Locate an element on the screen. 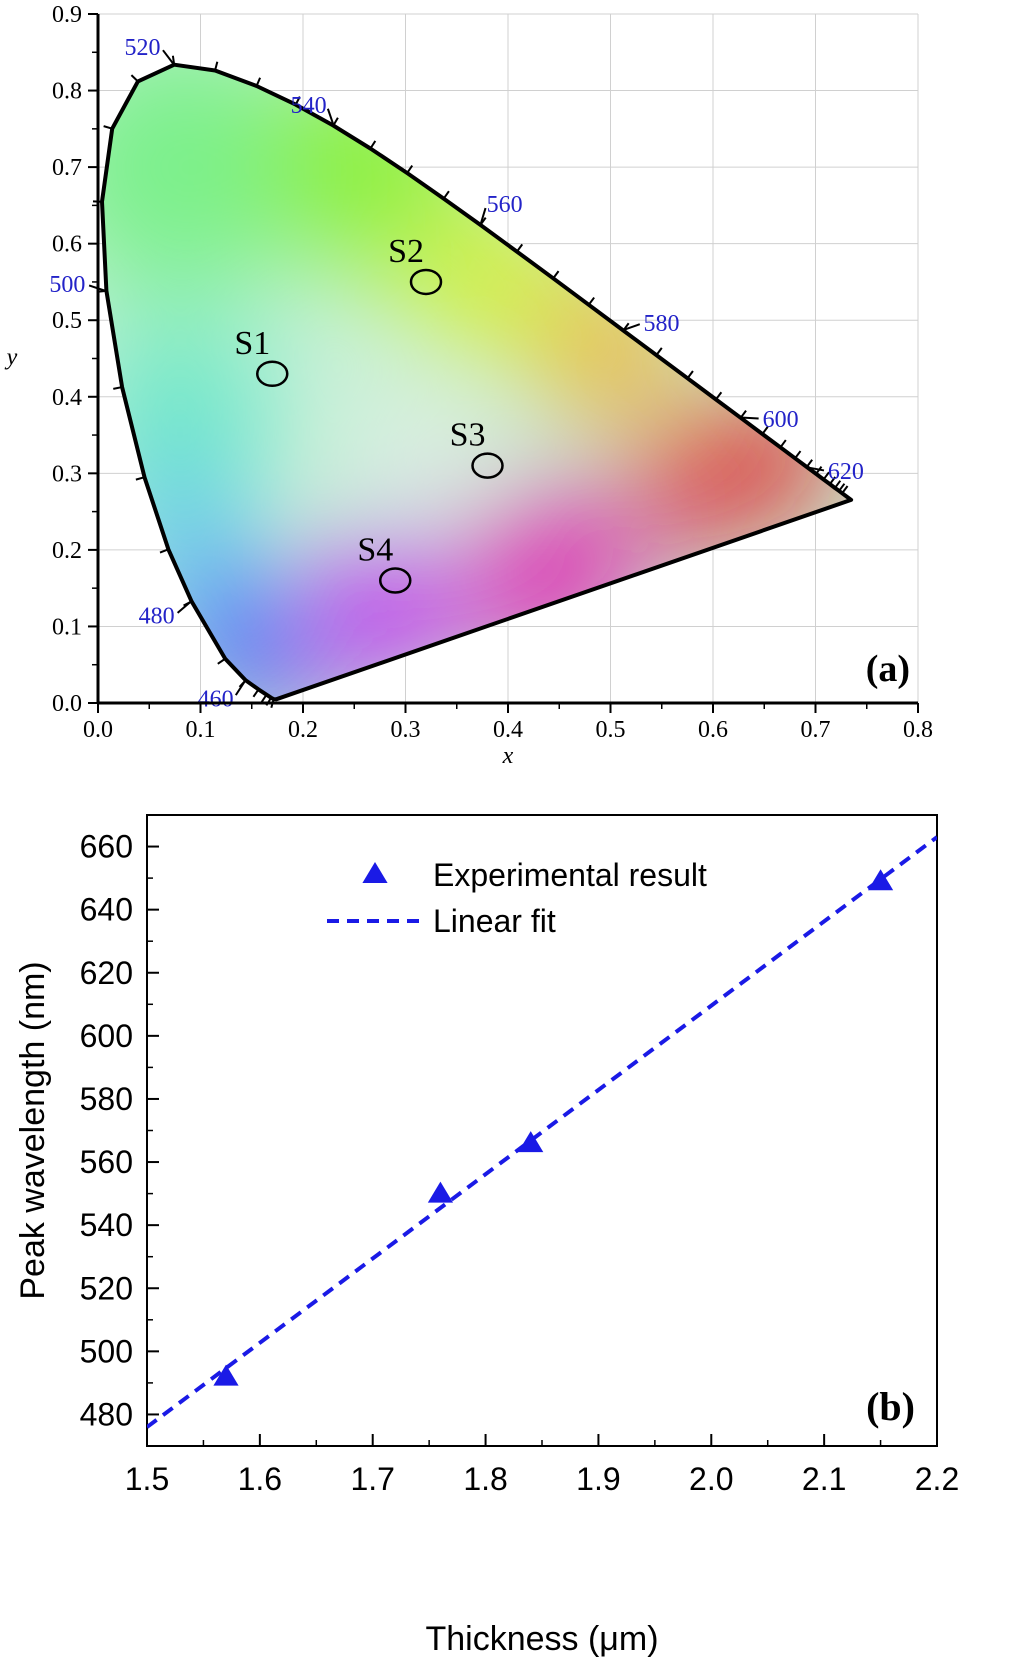 The width and height of the screenshot is (1020, 1663). y-tick-label-b: 600 is located at coordinates (106, 1036).